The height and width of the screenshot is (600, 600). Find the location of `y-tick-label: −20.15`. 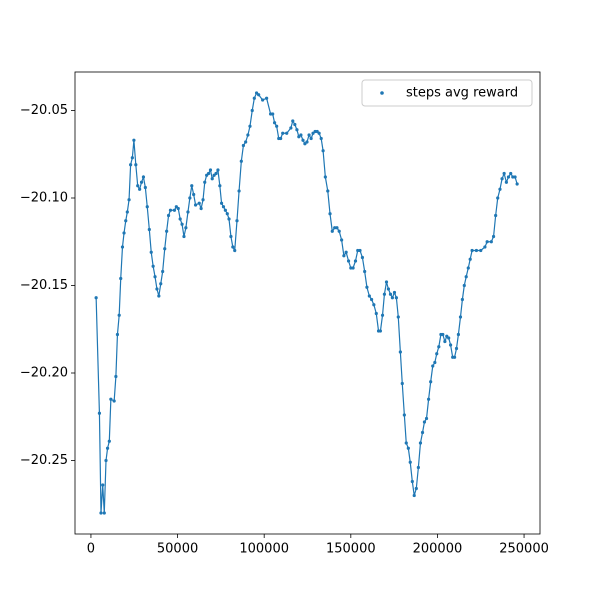

y-tick-label: −20.15 is located at coordinates (44, 285).